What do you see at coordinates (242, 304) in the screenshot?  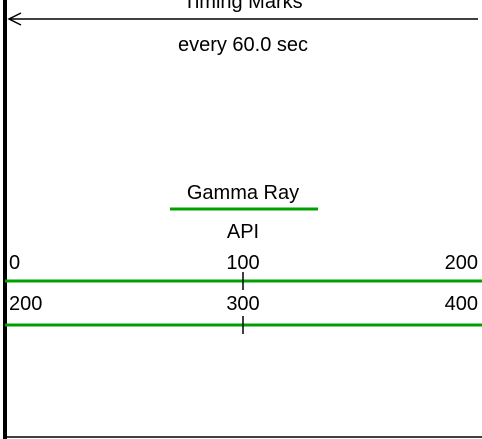 I see `scale-middle: 300` at bounding box center [242, 304].